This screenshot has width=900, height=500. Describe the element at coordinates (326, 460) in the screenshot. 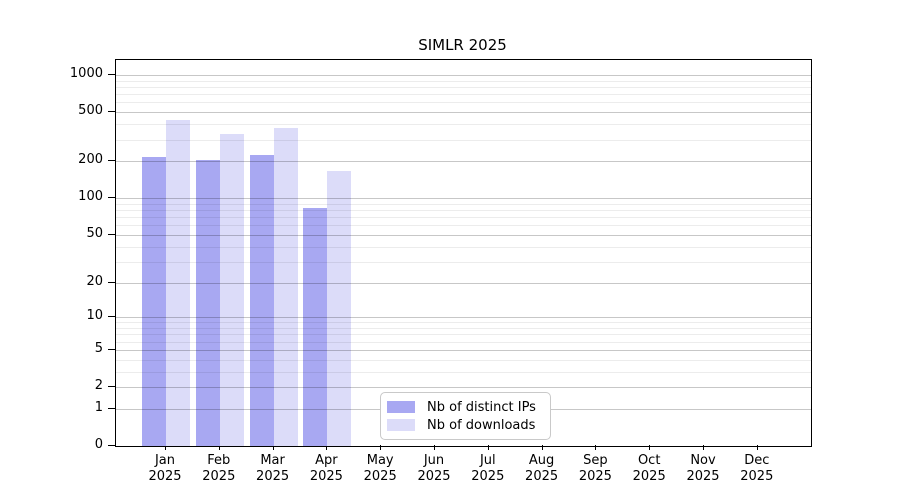

I see `x-label-month: Apr` at that location.